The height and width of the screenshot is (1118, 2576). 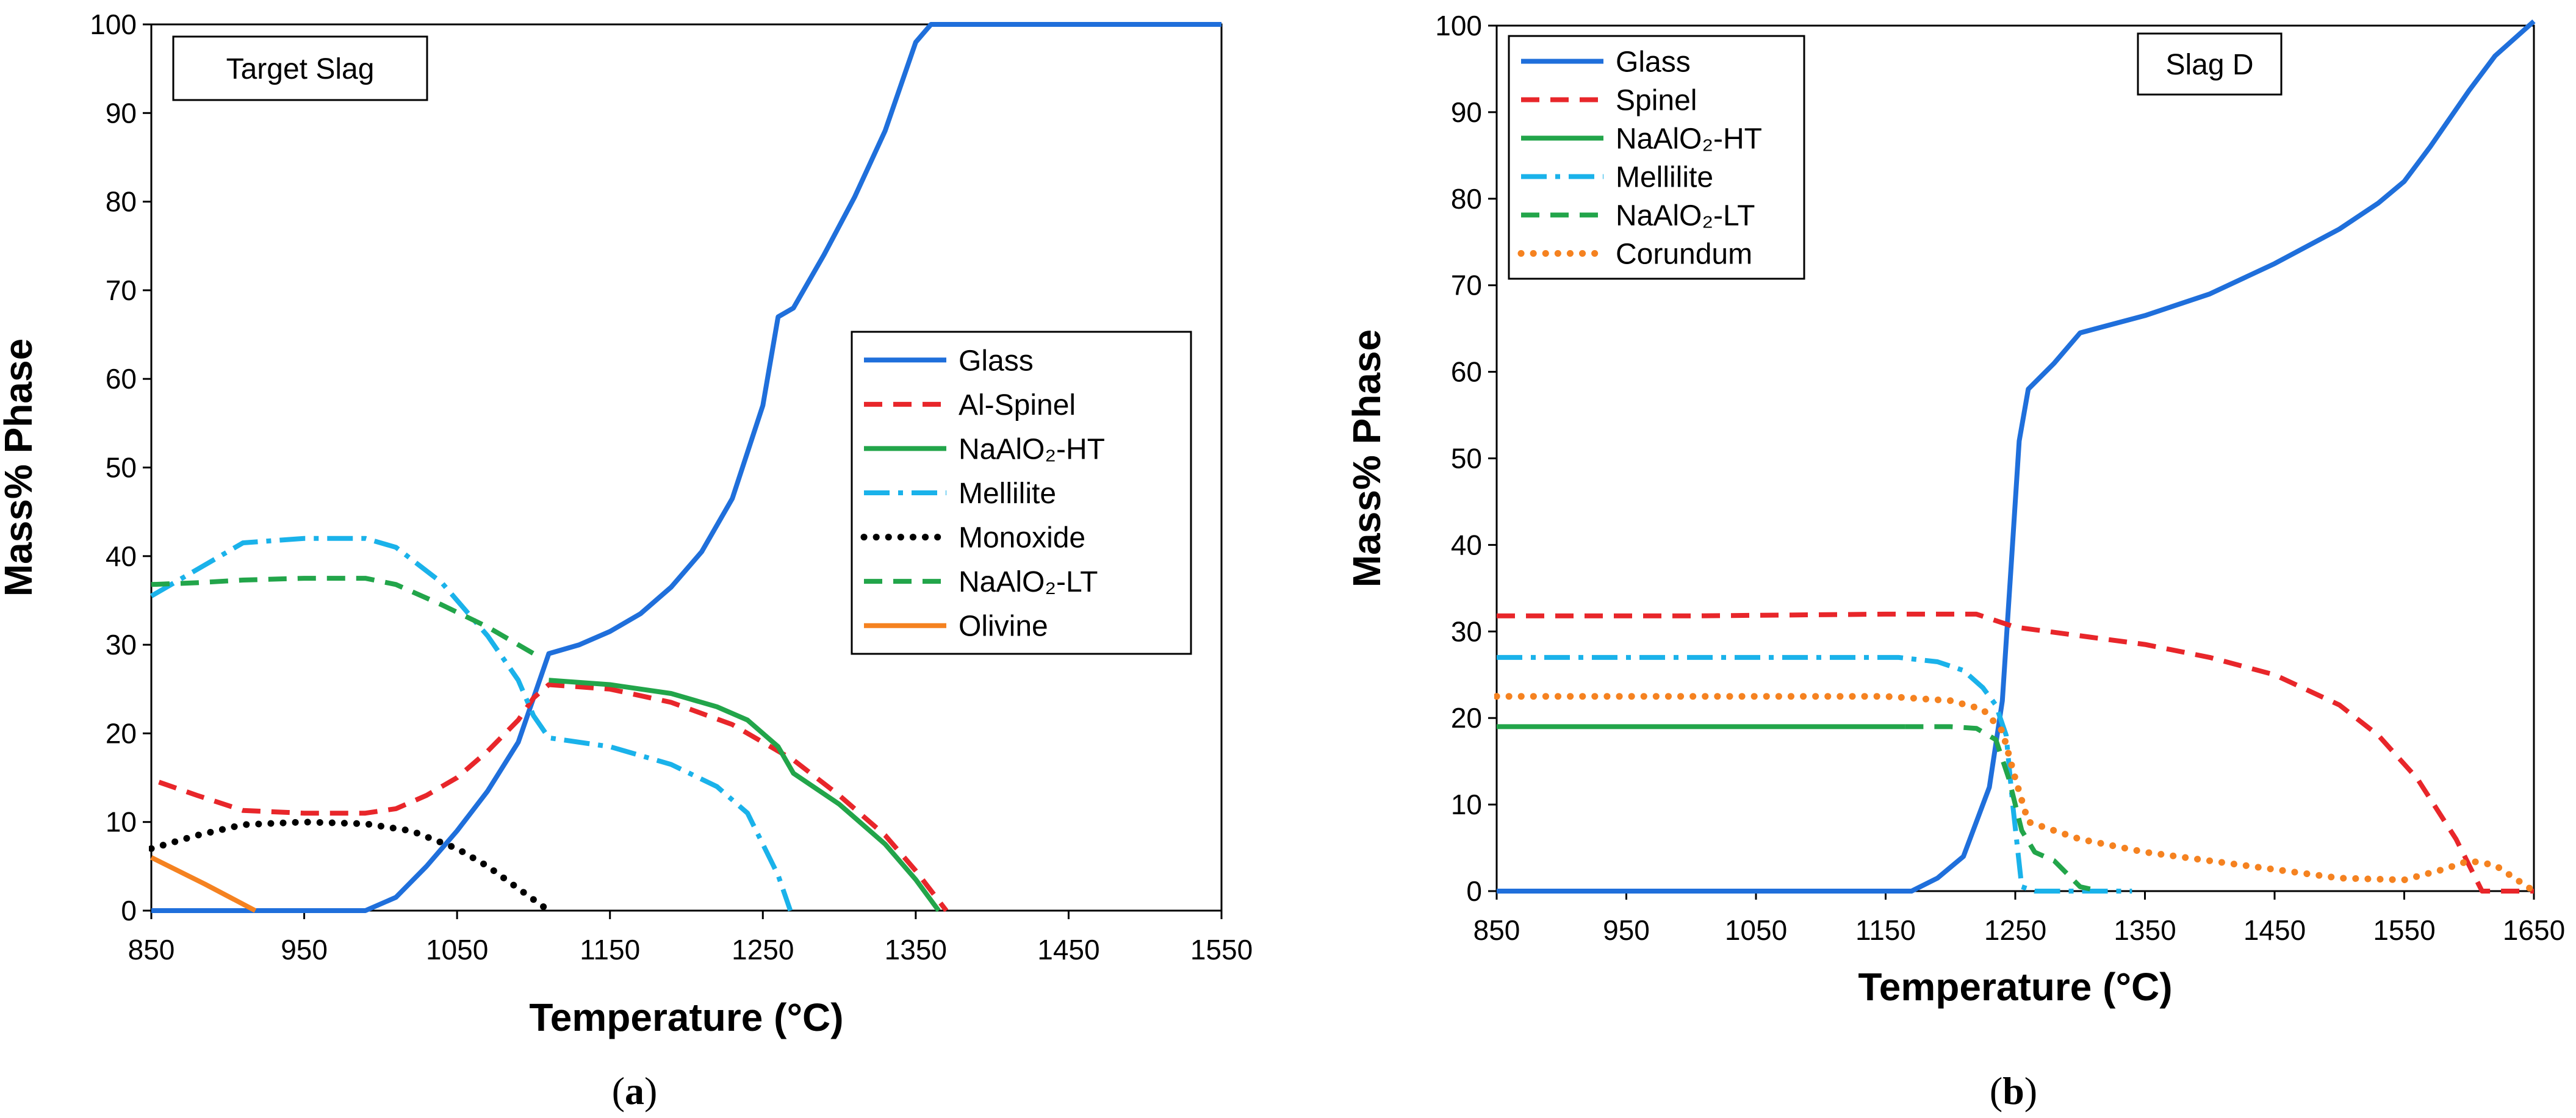 I want to click on panel-caption: (a), so click(x=635, y=1091).